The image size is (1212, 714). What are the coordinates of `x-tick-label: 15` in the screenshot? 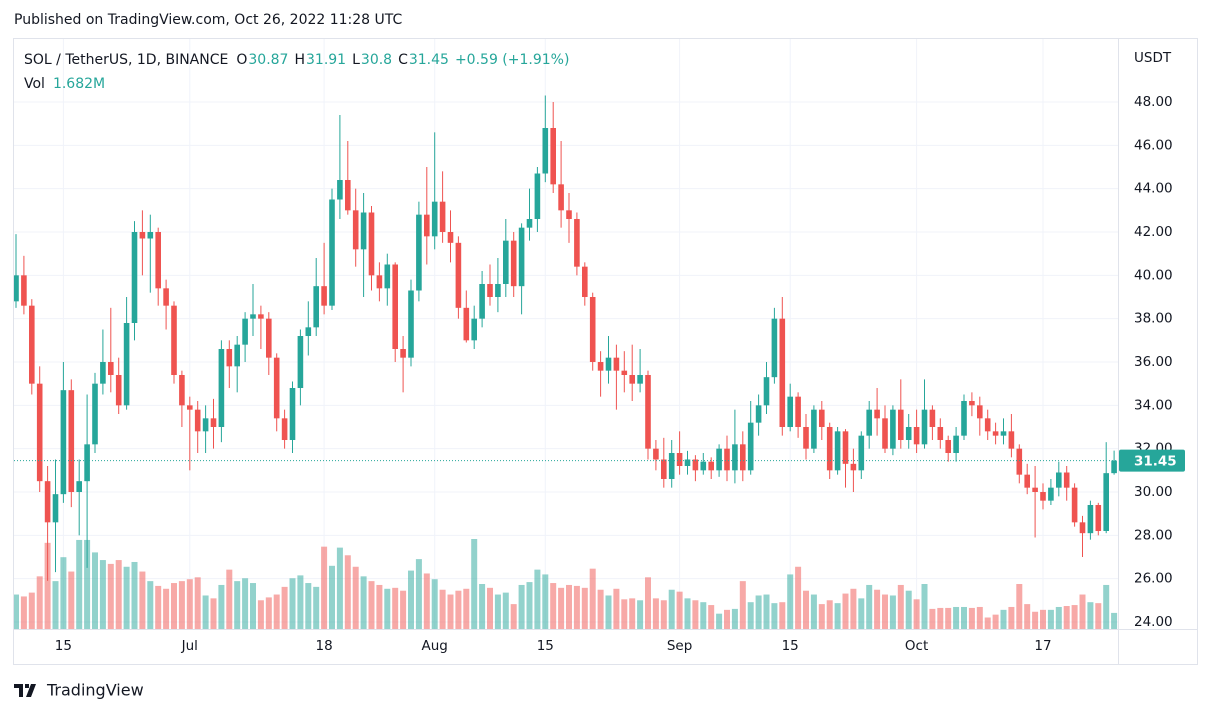 It's located at (545, 646).